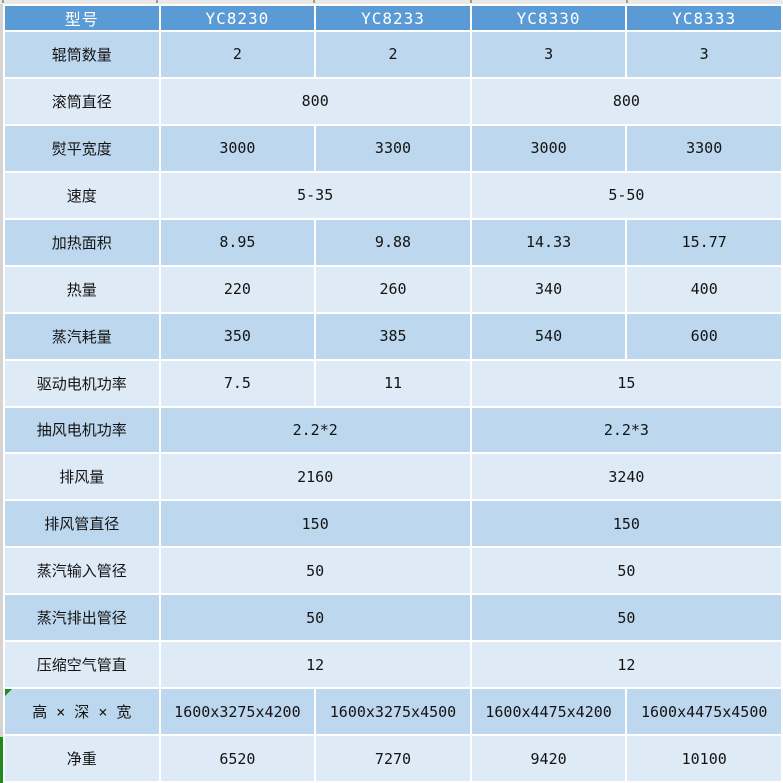 The width and height of the screenshot is (783, 783). I want to click on table-cell: 220, so click(237, 289).